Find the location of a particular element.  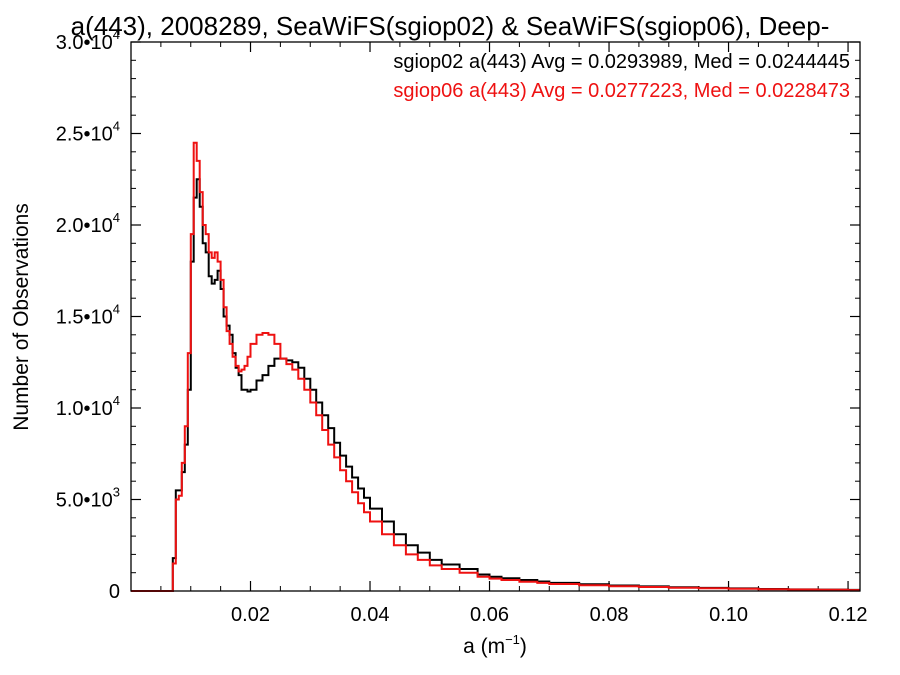

x-axis-label-exponent: −1 is located at coordinates (512, 639).